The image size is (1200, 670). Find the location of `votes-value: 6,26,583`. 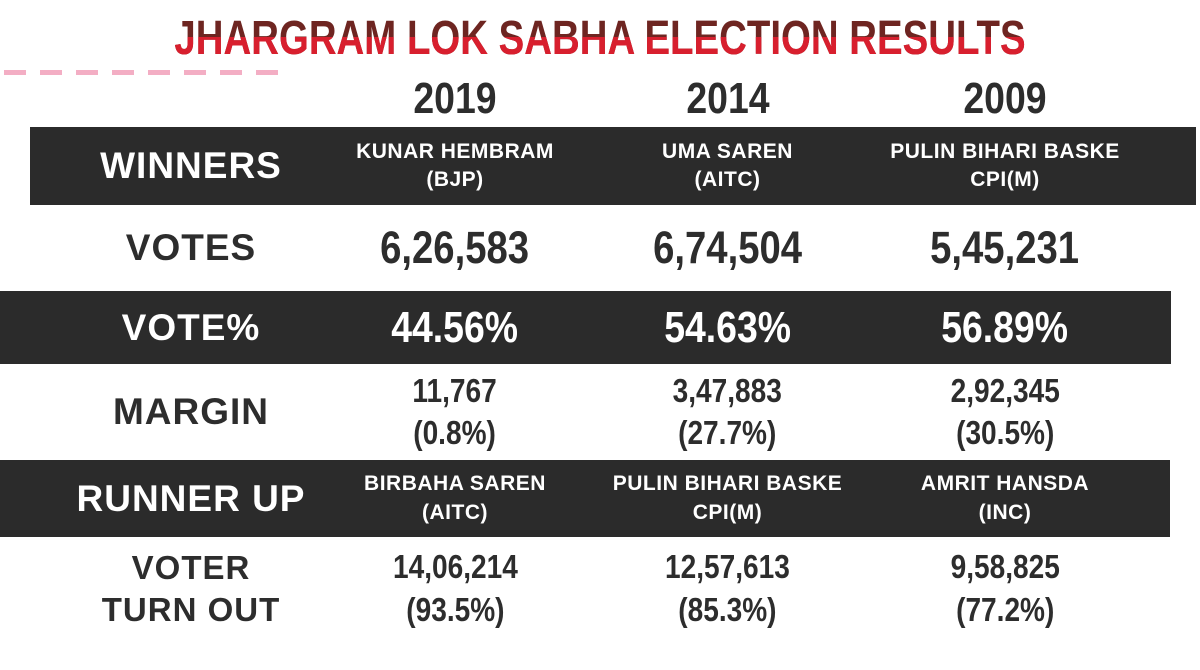

votes-value: 6,26,583 is located at coordinates (455, 247).